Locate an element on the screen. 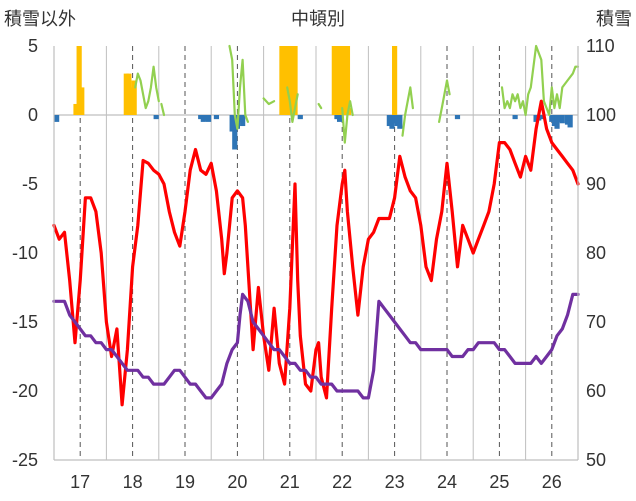 The image size is (636, 501). y-right-tick-label: 60 is located at coordinates (596, 391).